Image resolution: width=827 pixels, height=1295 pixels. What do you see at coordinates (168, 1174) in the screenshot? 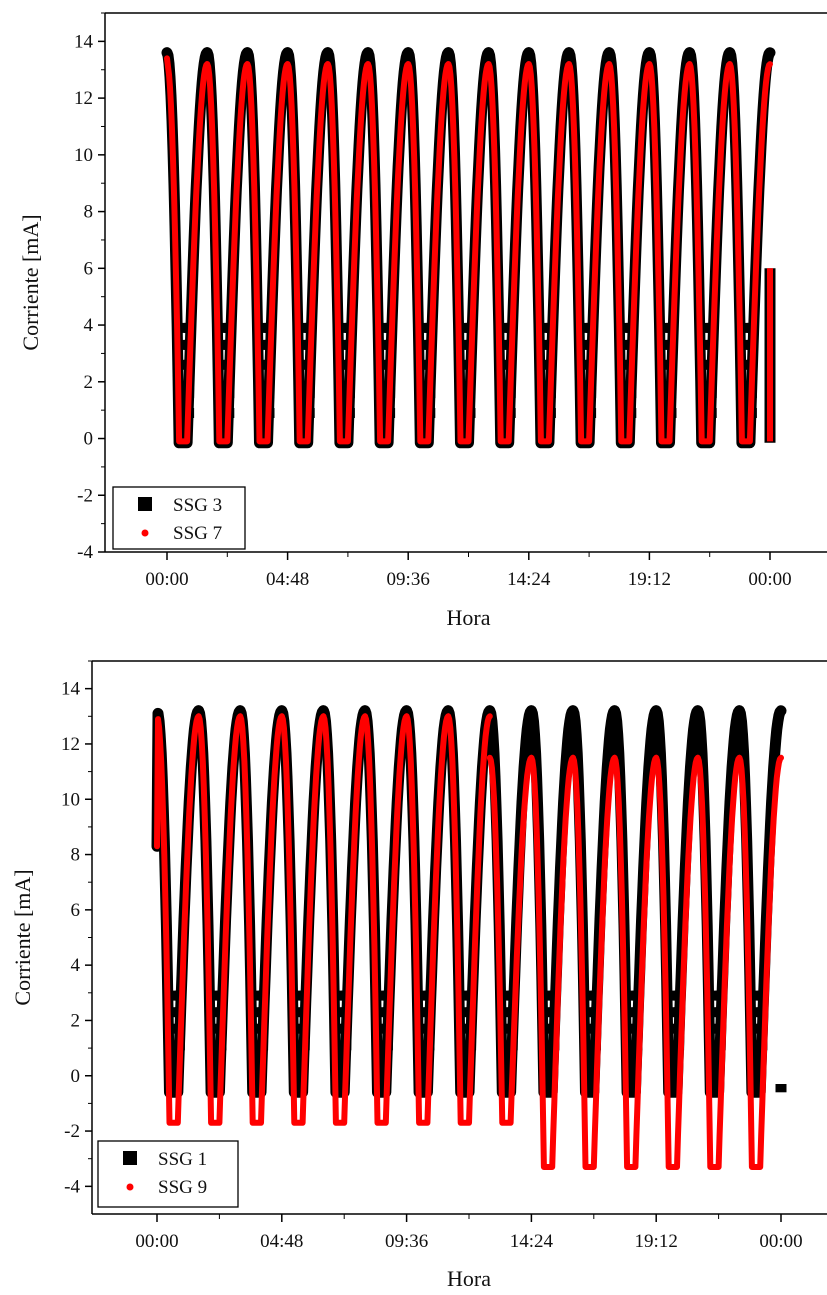
I see `legend: SSG 1 SSG 9` at bounding box center [168, 1174].